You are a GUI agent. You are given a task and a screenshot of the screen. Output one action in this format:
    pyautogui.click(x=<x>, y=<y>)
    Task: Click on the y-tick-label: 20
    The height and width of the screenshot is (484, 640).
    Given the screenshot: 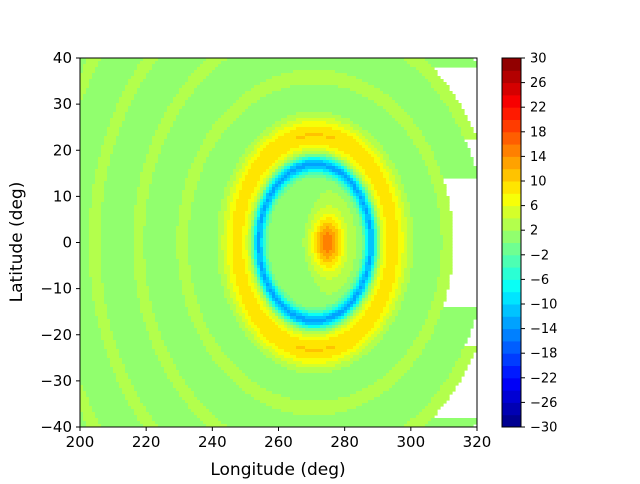 What is the action you would take?
    pyautogui.click(x=62, y=150)
    